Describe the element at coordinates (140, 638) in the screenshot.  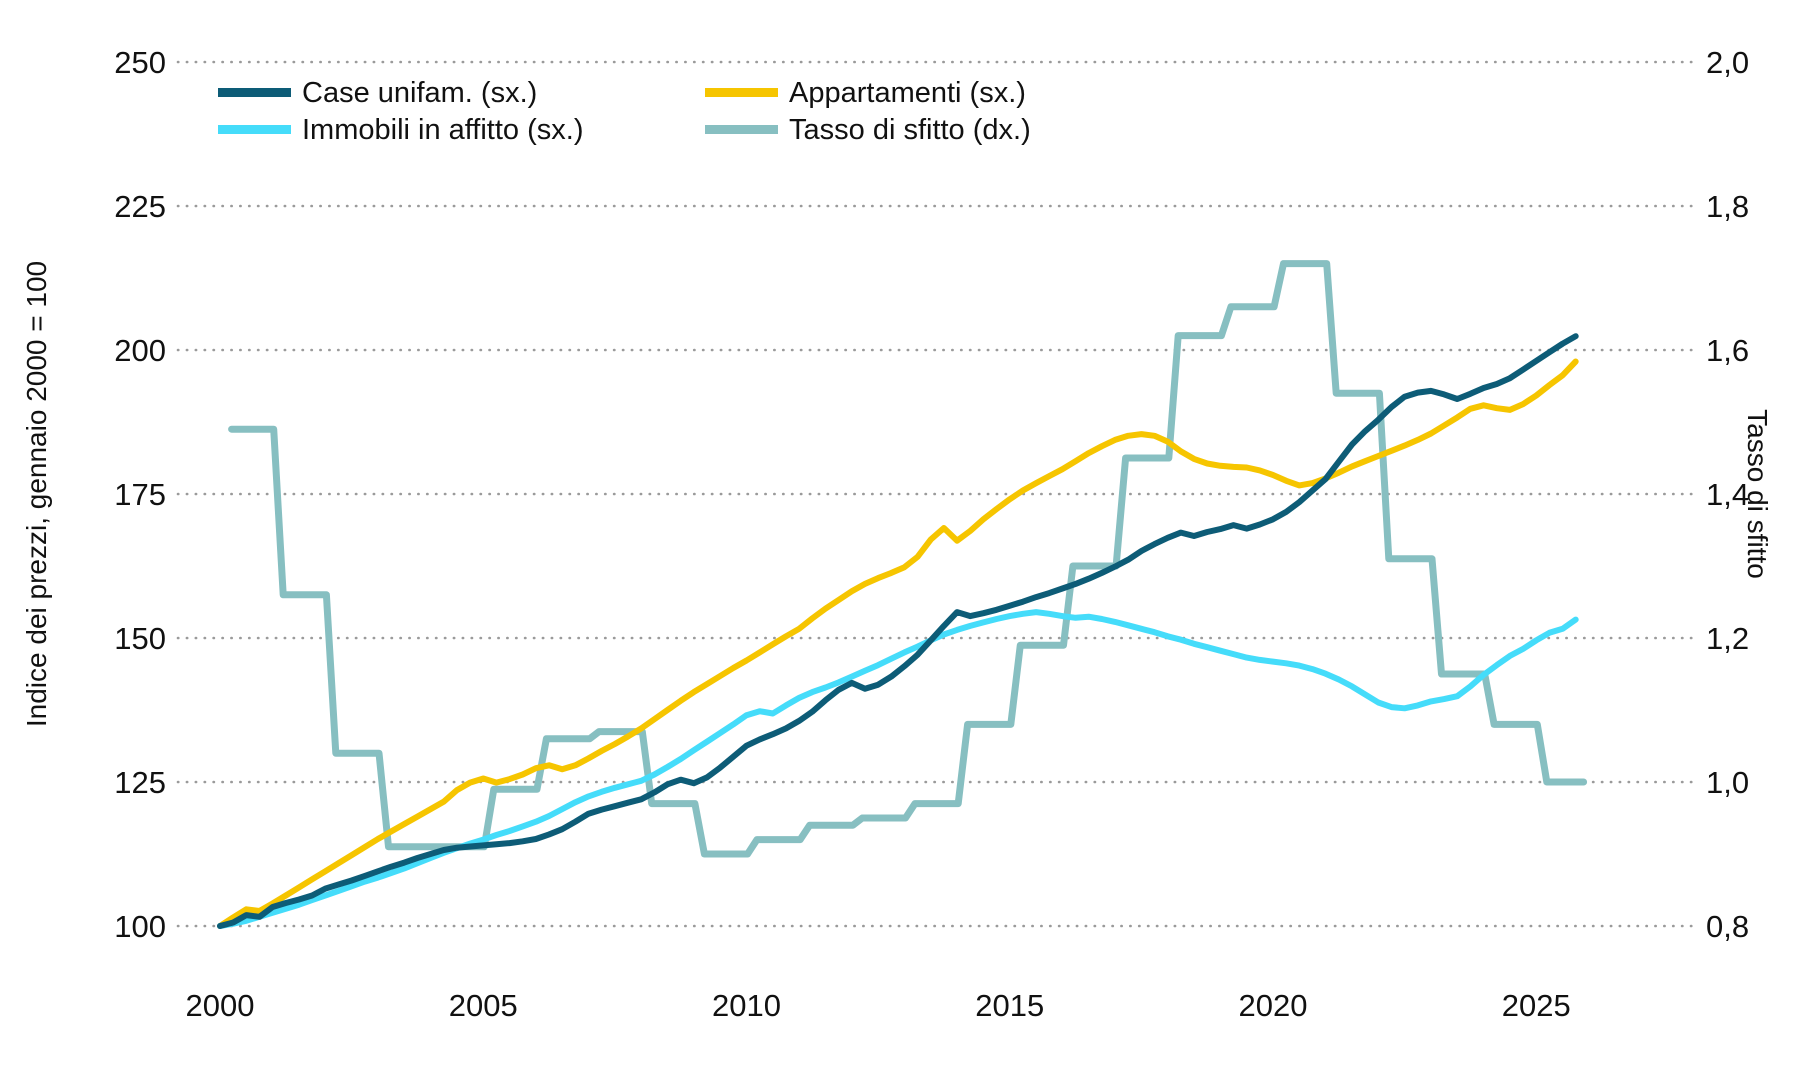
I see `left-axis-tick-label: 150` at that location.